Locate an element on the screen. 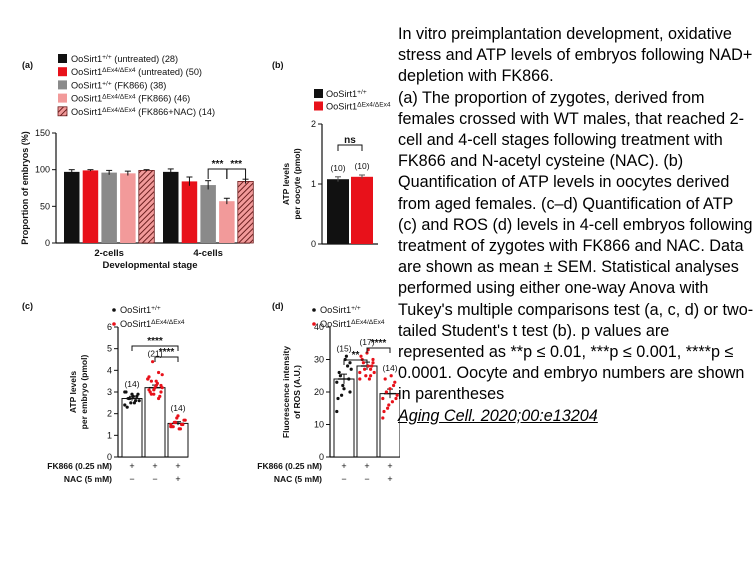  panel-d-ylabel: of ROS (A.U.) is located at coordinates (297, 392).